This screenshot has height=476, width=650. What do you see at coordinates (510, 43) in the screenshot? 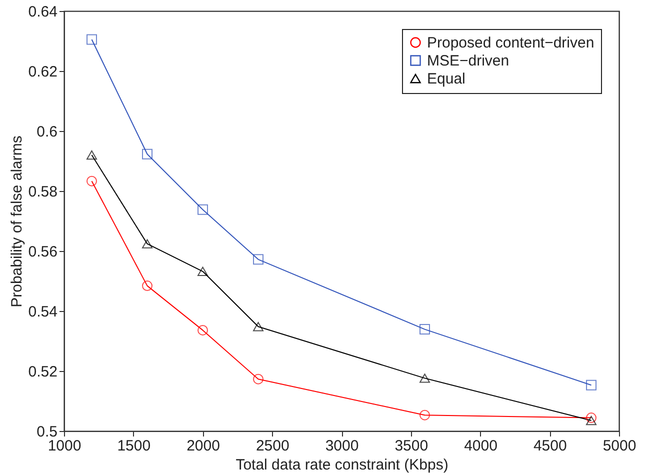
I see `legend-label: Proposed content−driven` at bounding box center [510, 43].